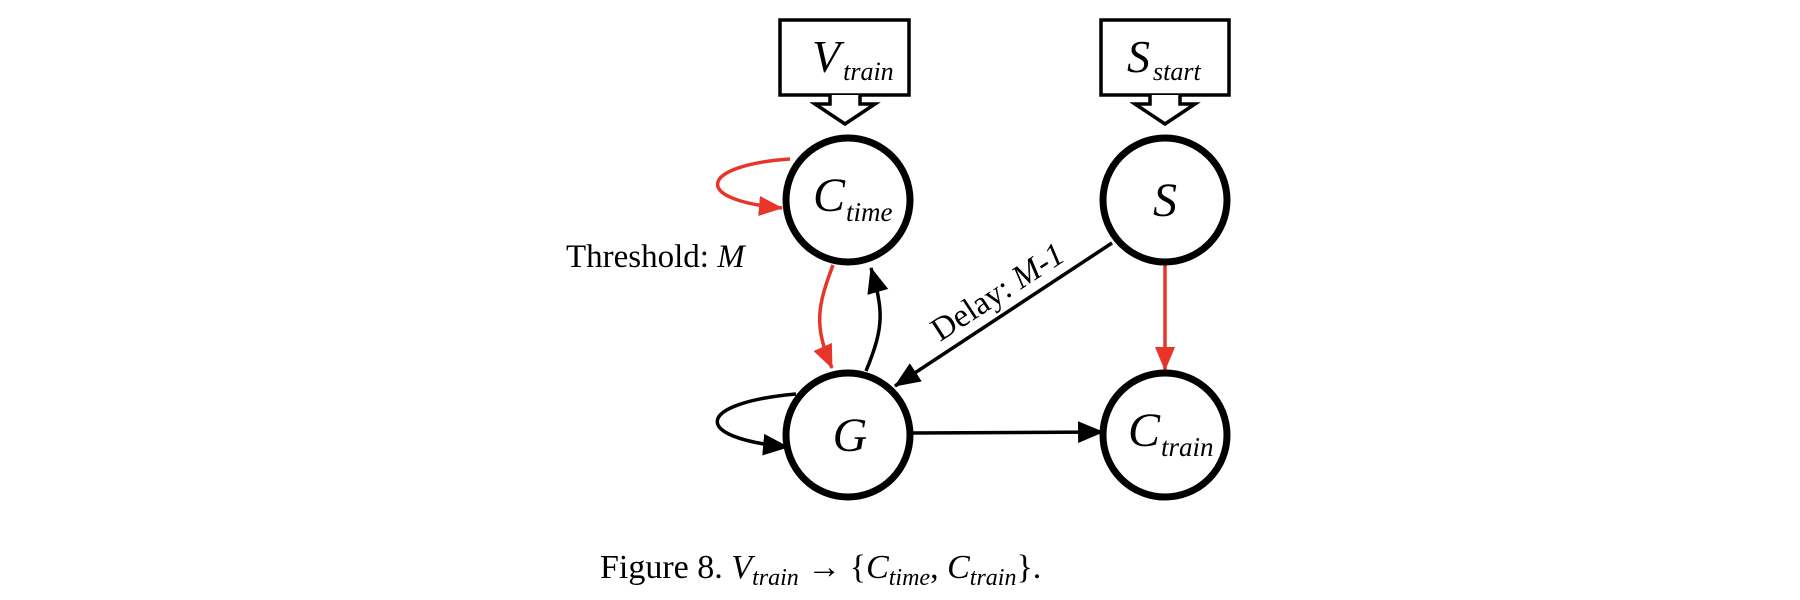  I want to click on input-v-train-arrow, so click(845, 111).